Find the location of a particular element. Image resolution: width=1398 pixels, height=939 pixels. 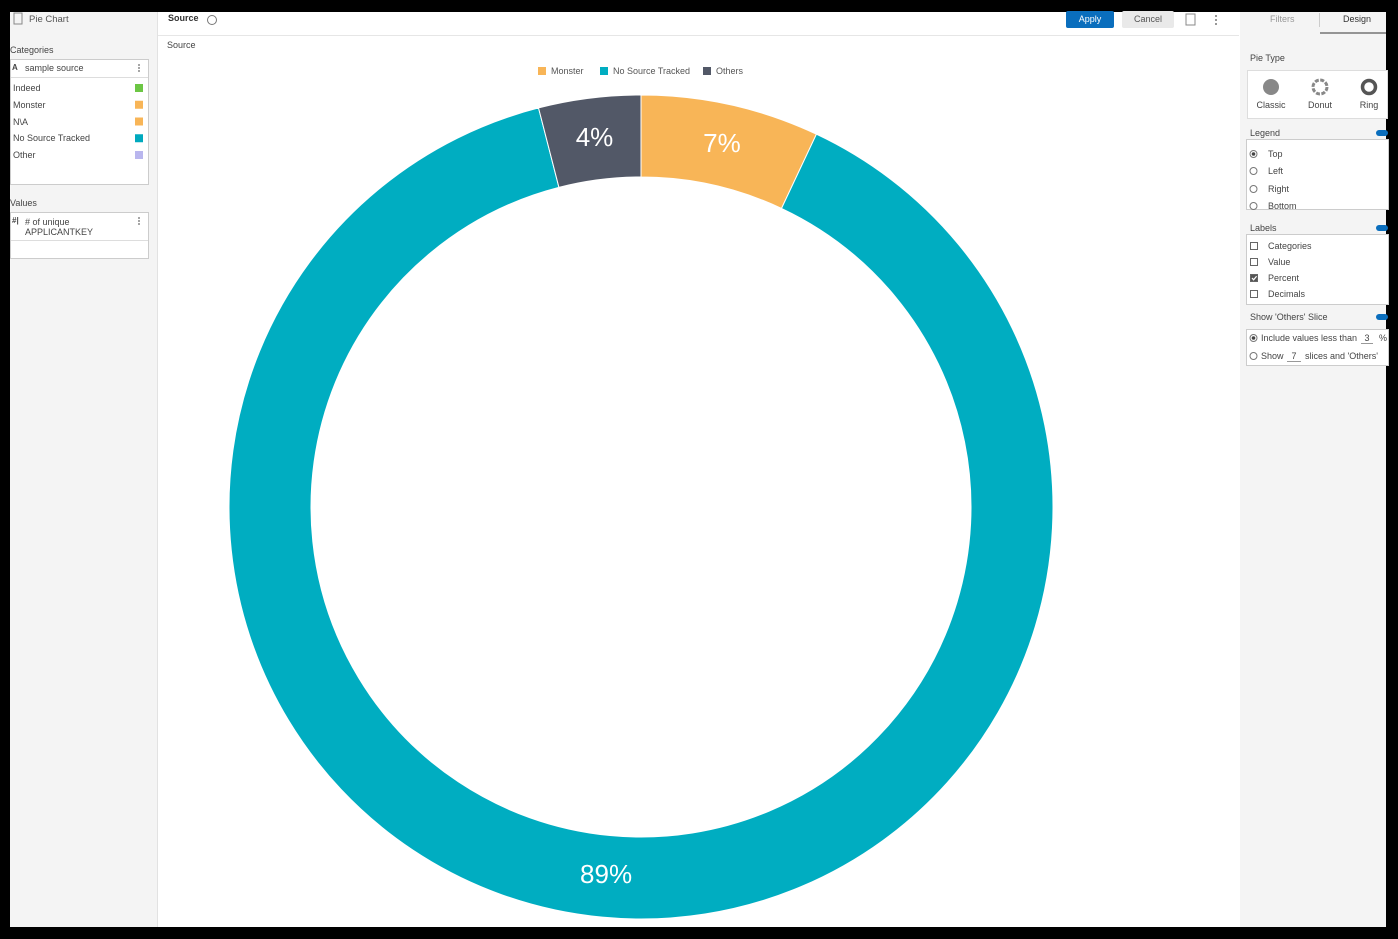

ring-icon is located at coordinates (1369, 87).